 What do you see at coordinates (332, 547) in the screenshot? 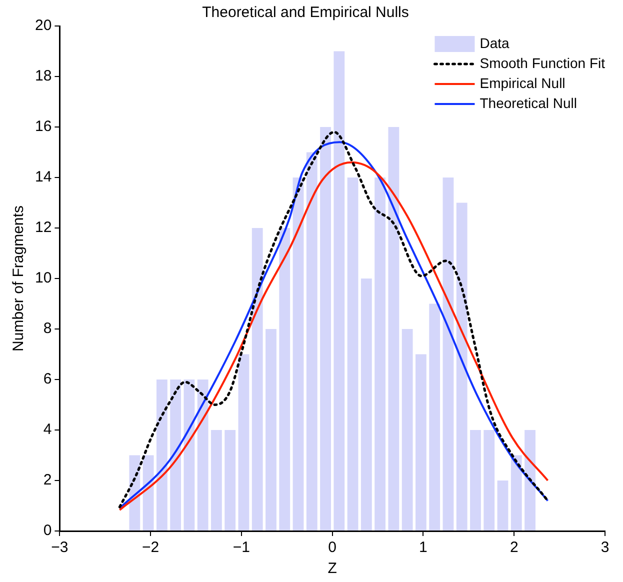
I see `x-tick-label: 0` at bounding box center [332, 547].